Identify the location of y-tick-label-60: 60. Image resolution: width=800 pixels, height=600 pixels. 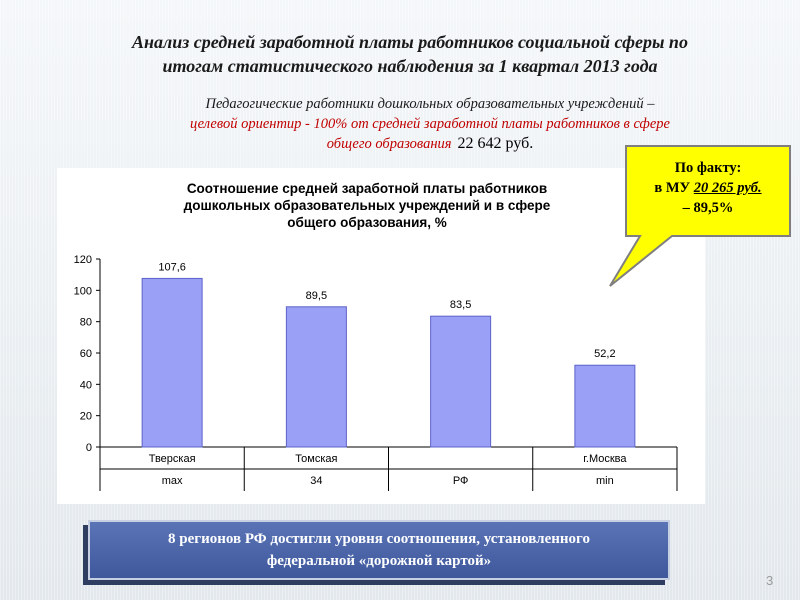
(86, 354).